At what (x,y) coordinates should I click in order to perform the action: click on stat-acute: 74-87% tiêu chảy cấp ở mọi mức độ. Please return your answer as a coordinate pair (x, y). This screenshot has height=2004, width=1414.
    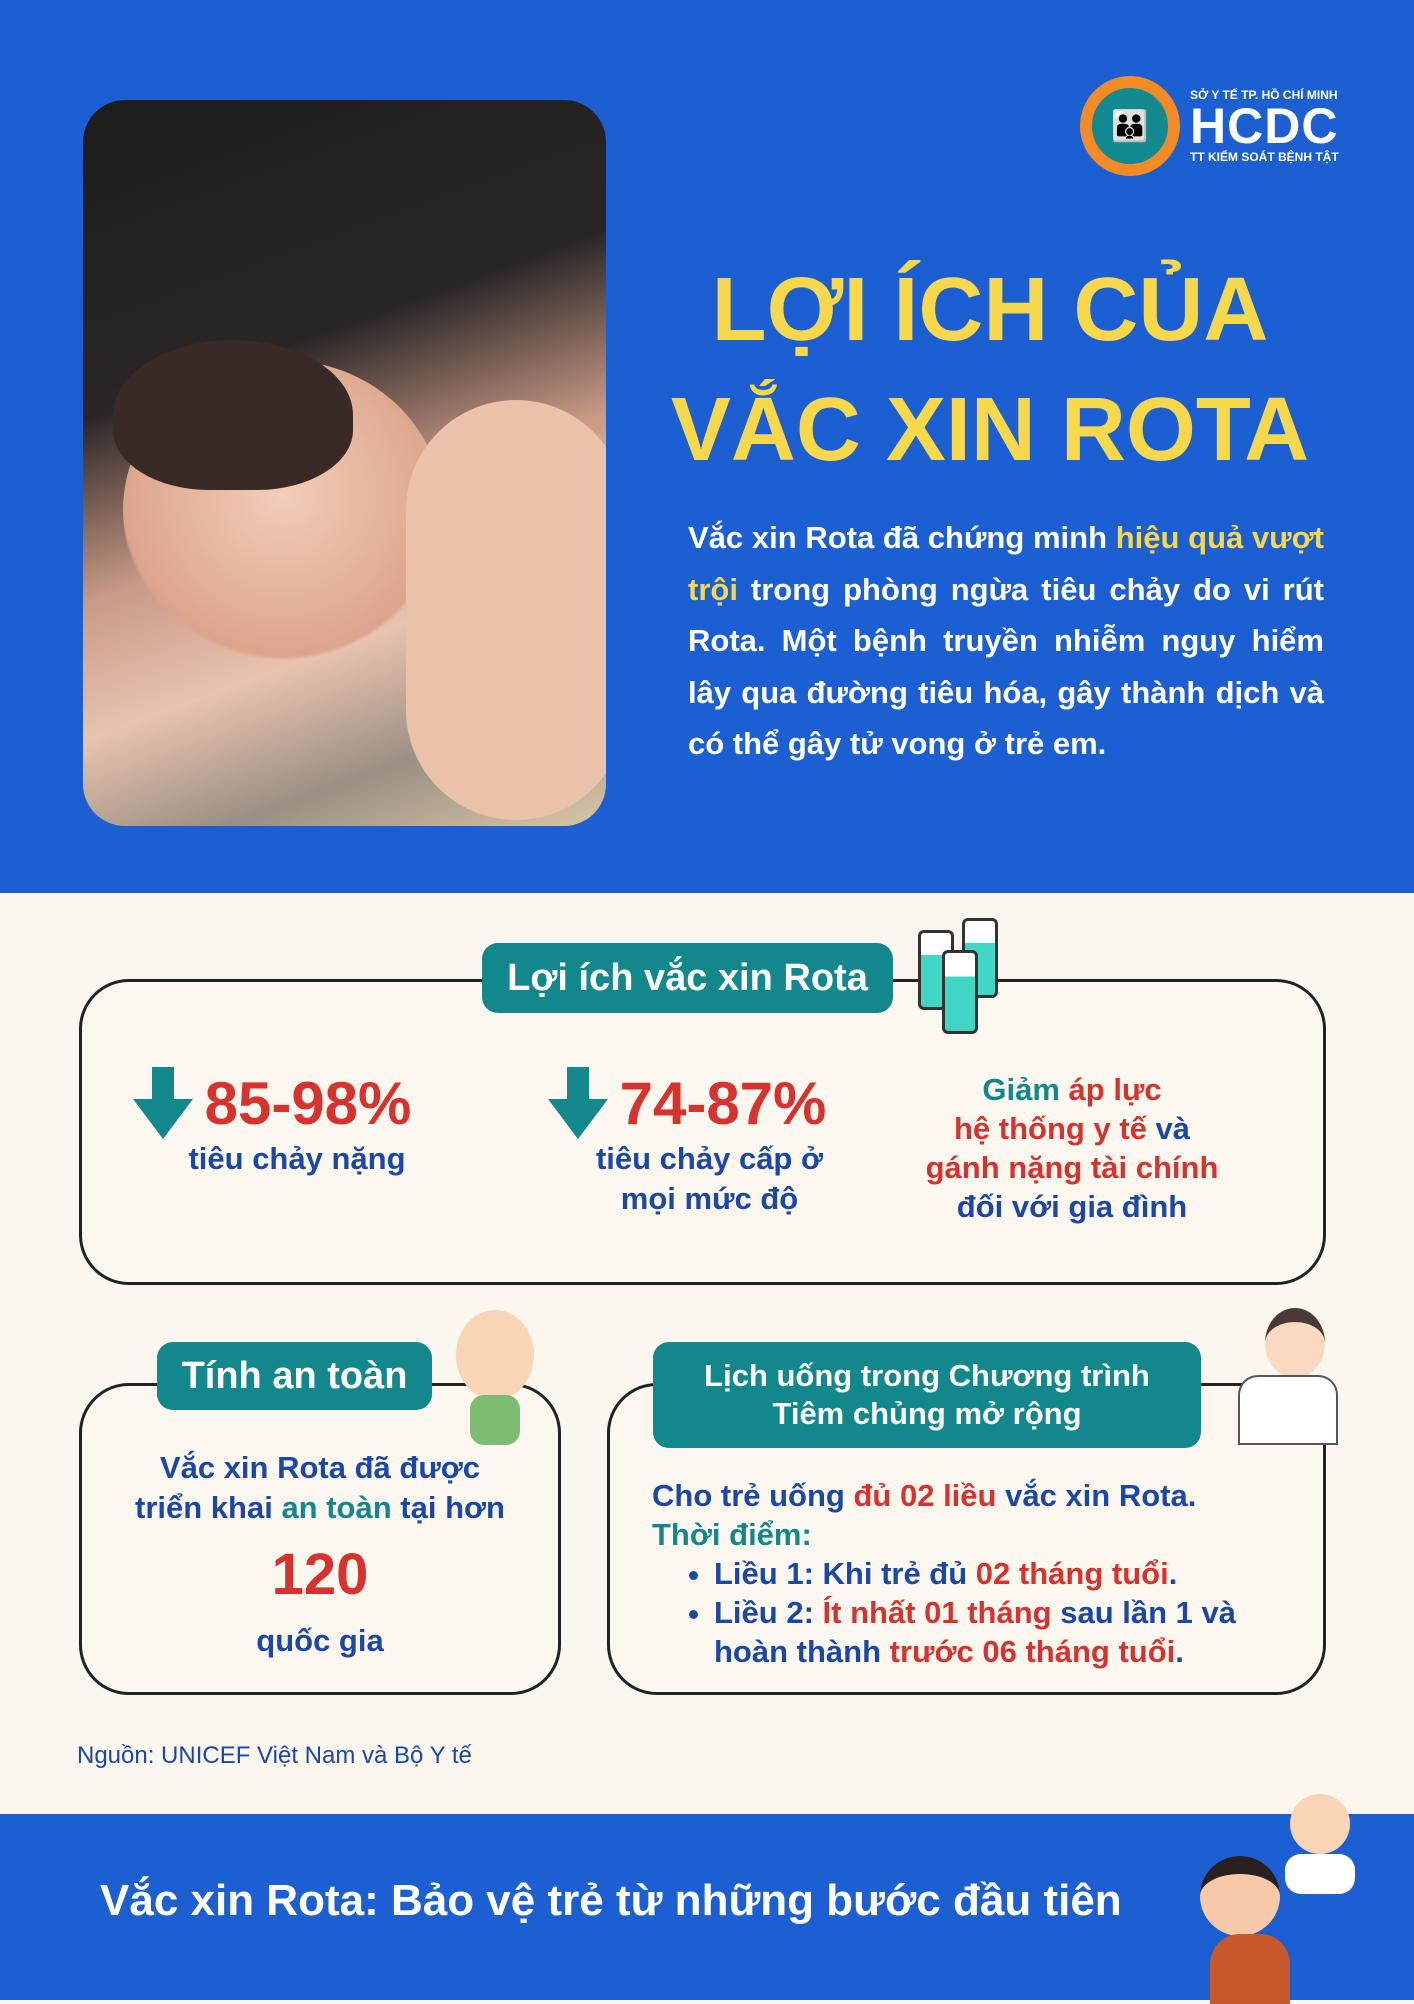
    Looking at the image, I should click on (687, 1143).